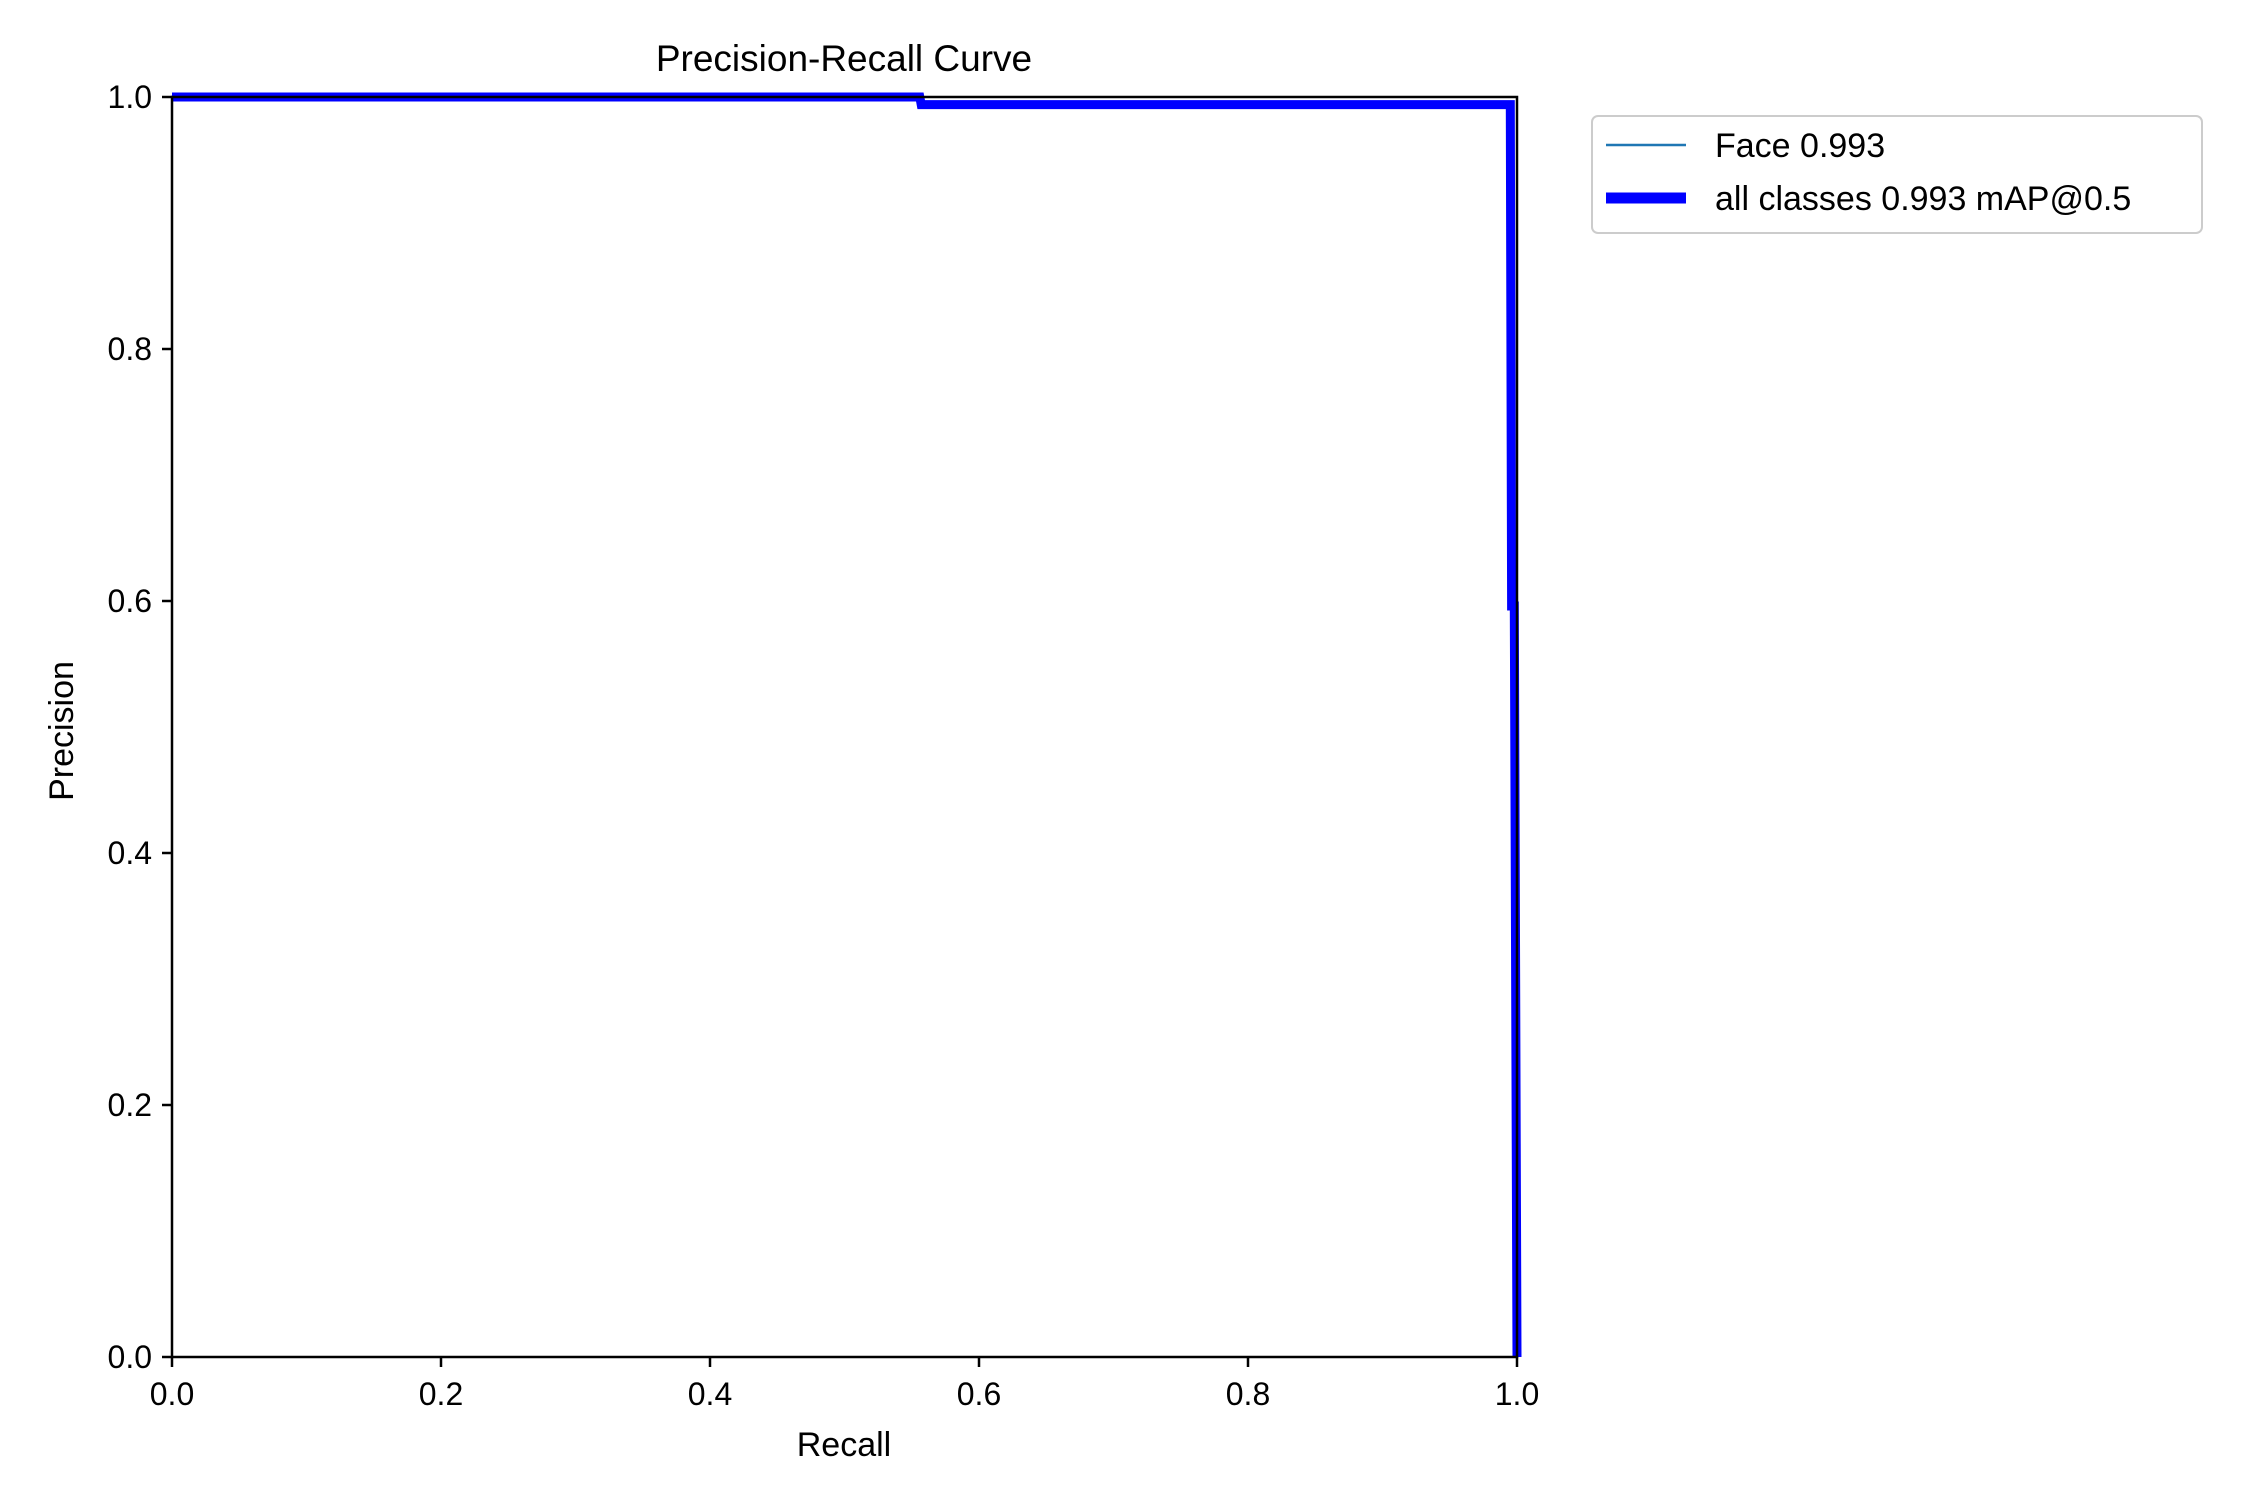  I want to click on legend-label-face: Face 0.993, so click(1800, 146).